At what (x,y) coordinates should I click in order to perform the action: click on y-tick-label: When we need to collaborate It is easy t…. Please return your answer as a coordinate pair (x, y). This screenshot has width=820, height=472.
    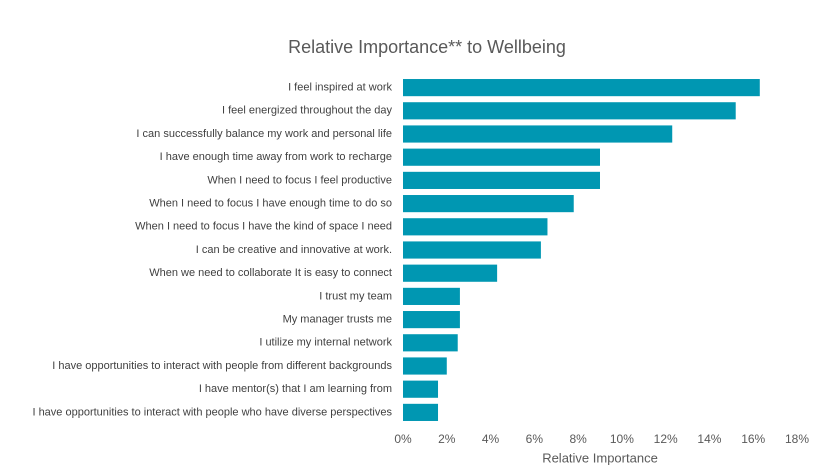
    Looking at the image, I should click on (270, 273).